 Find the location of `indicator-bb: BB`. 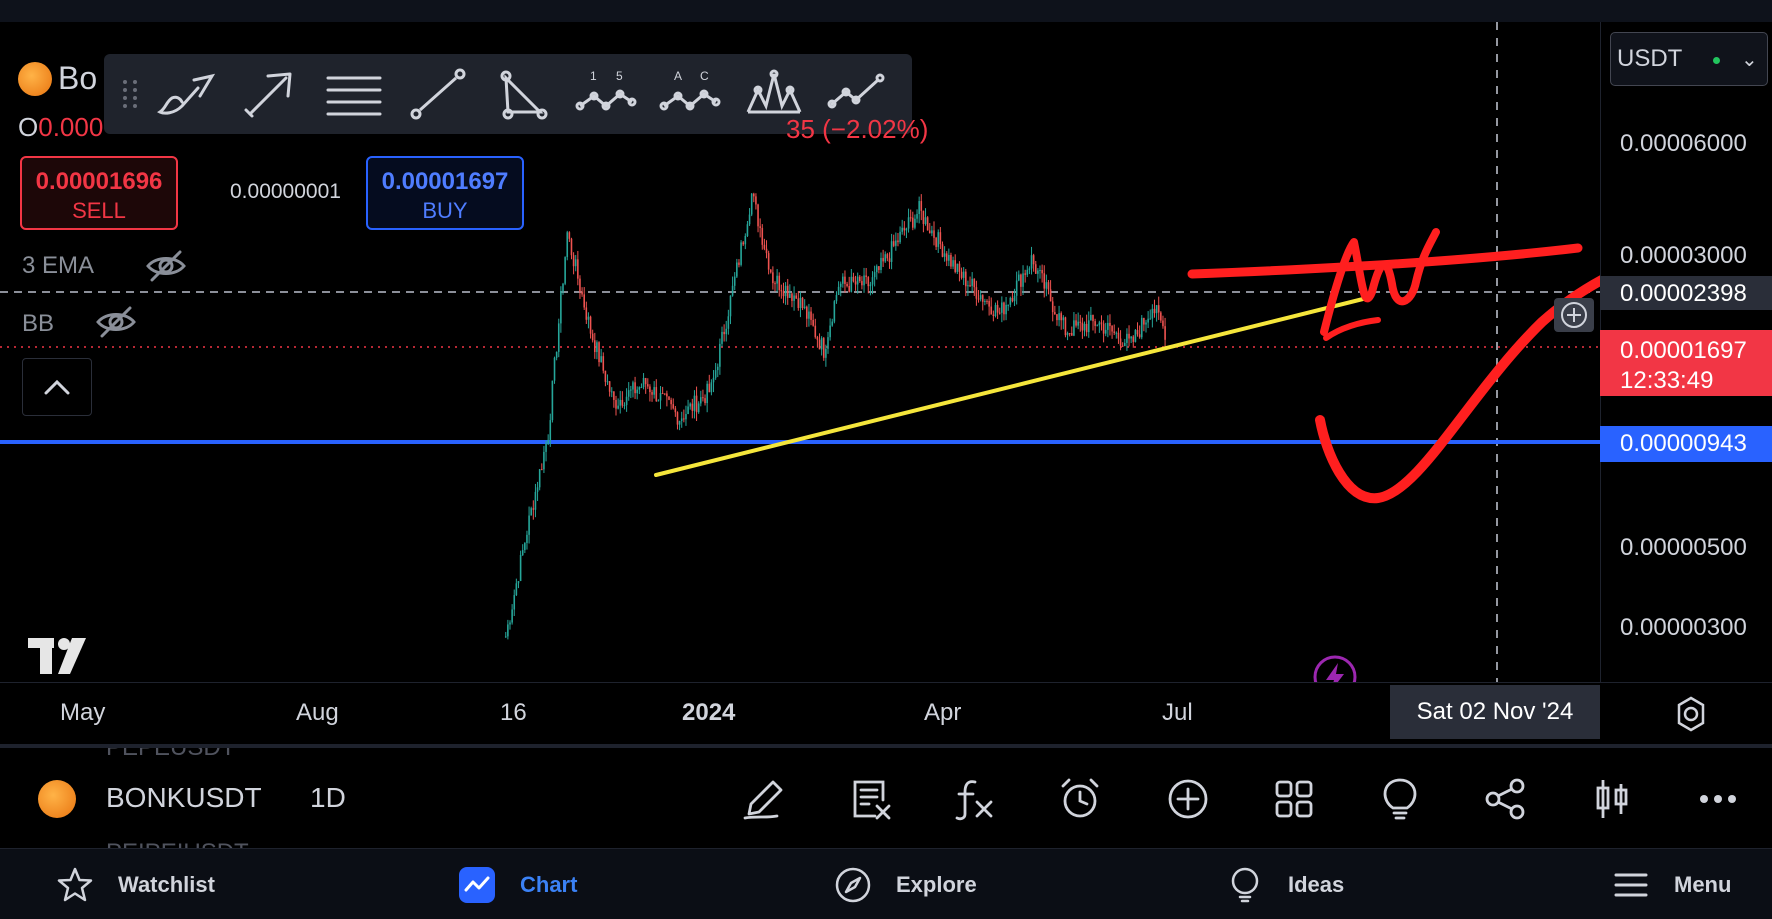

indicator-bb: BB is located at coordinates (38, 324).